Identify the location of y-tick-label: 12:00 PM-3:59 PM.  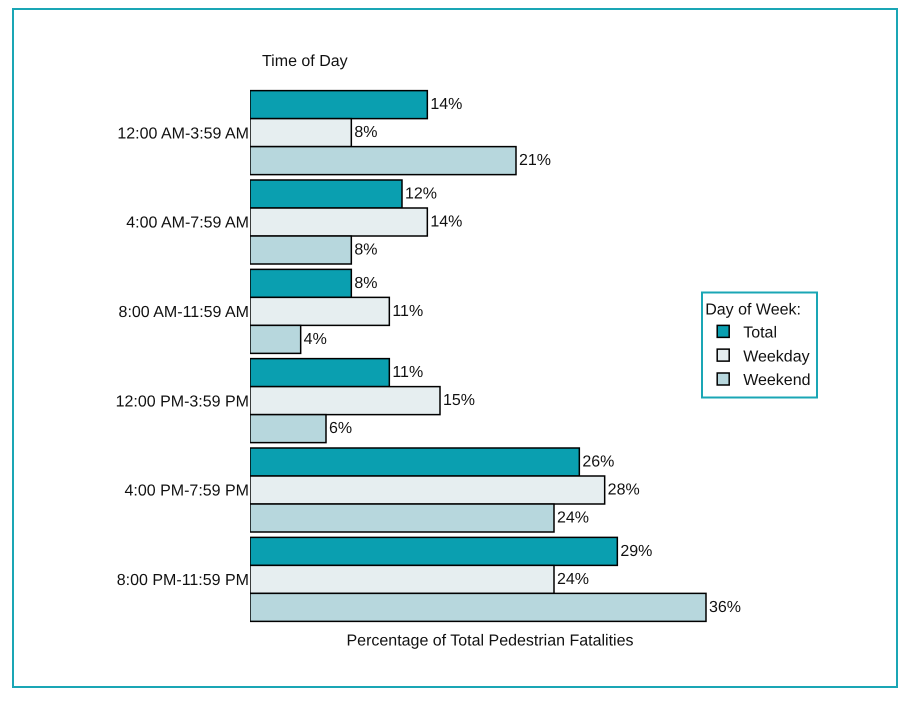
(182, 401).